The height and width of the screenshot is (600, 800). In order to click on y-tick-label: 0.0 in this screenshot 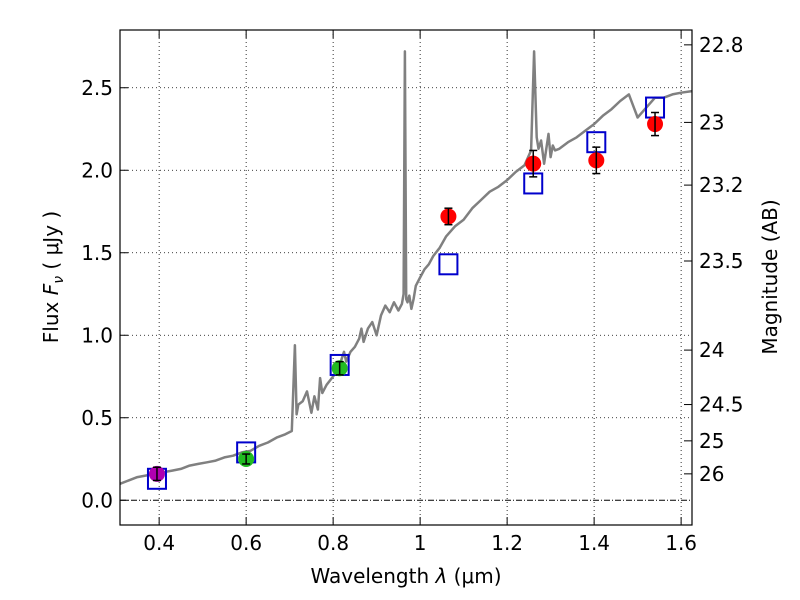, I will do `click(97, 500)`.